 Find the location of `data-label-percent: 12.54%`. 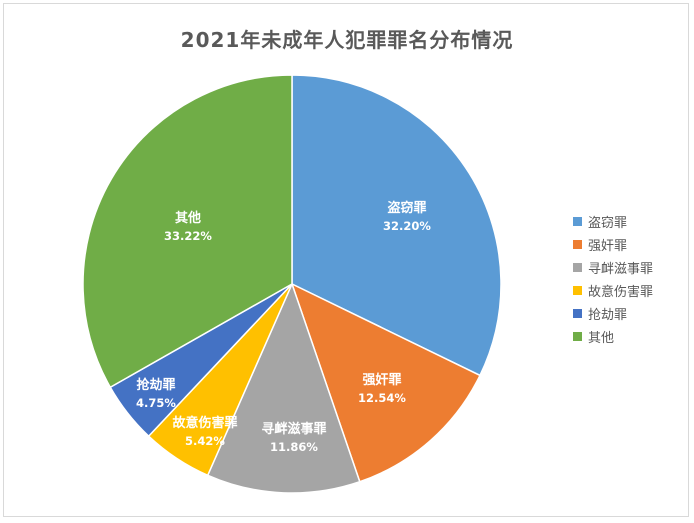

data-label-percent: 12.54% is located at coordinates (382, 398).